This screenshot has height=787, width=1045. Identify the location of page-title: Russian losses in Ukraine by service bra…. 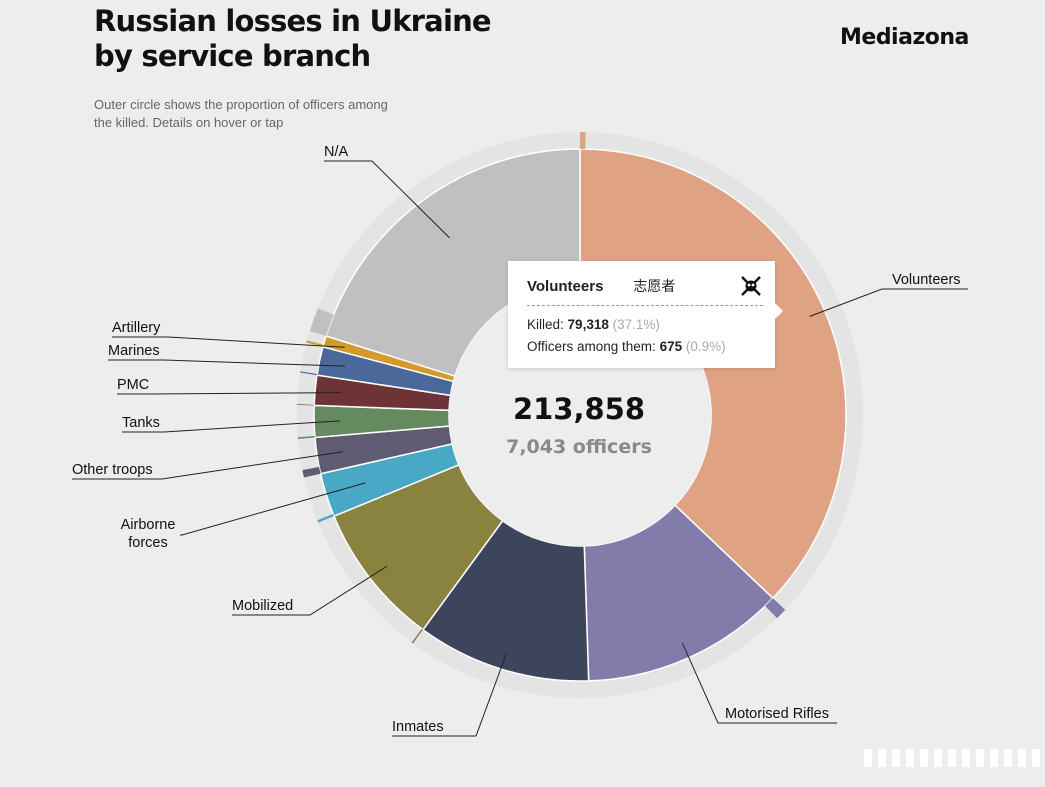
(293, 39).